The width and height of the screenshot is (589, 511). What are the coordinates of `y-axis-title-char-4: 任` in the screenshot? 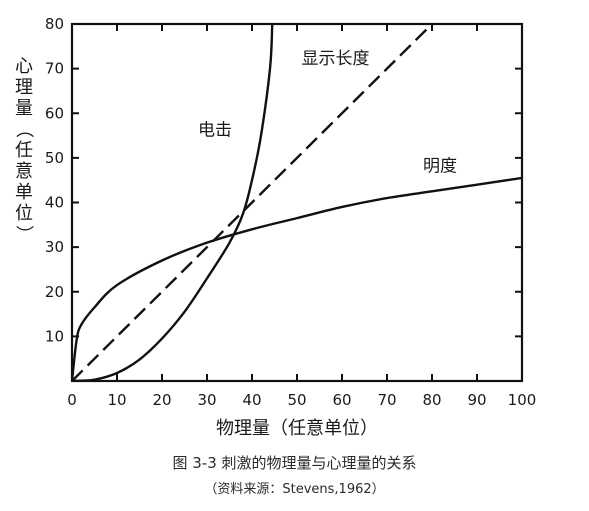 It's located at (24, 150).